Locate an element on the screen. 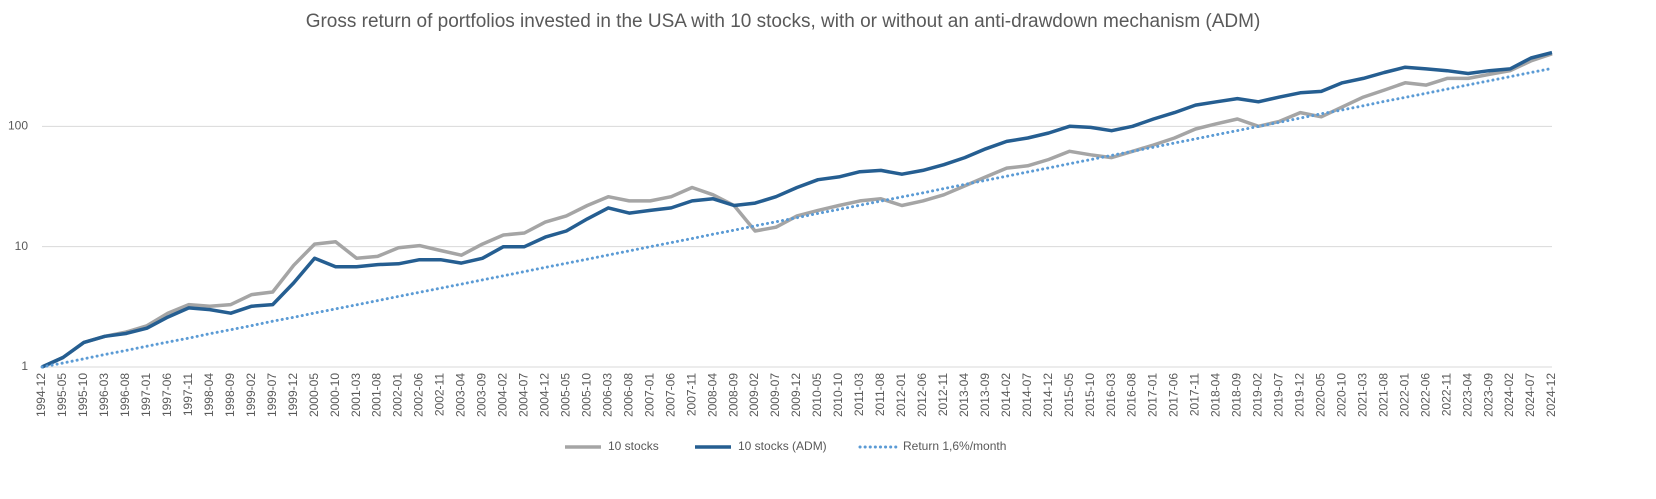 This screenshot has width=1656, height=499. x-tick-label: 2021-03 is located at coordinates (1362, 395).